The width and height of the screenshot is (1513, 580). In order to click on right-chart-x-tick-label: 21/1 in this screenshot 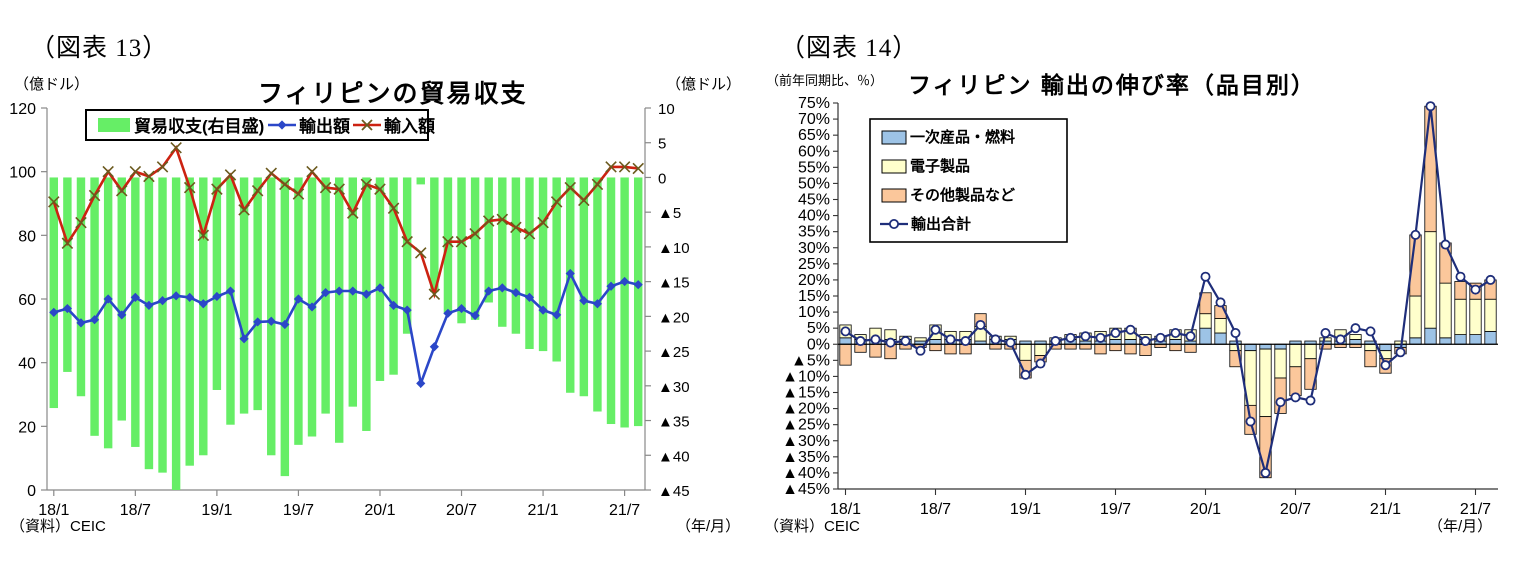, I will do `click(1385, 509)`.